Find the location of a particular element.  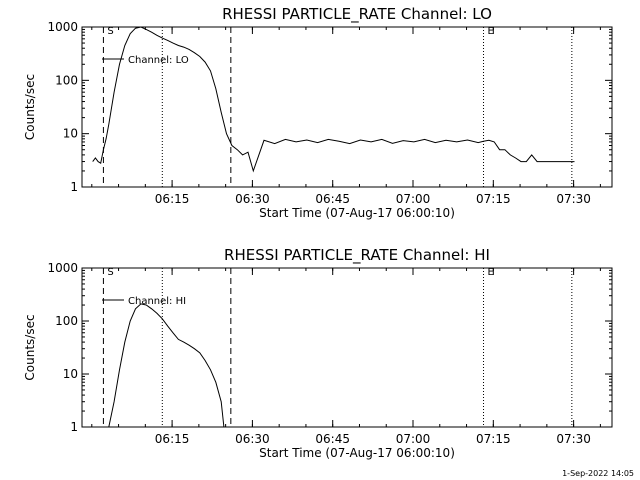

panel1-legend-label: Channel: LO is located at coordinates (158, 60).